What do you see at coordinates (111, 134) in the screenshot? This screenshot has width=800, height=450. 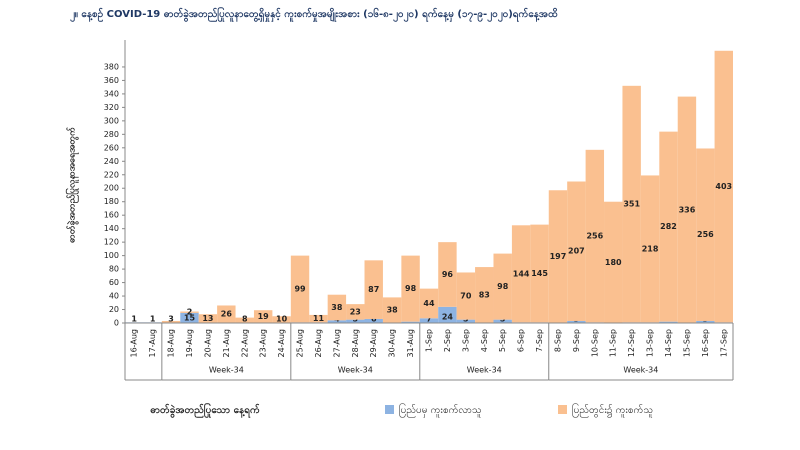 I see `y-tick-label: 280` at bounding box center [111, 134].